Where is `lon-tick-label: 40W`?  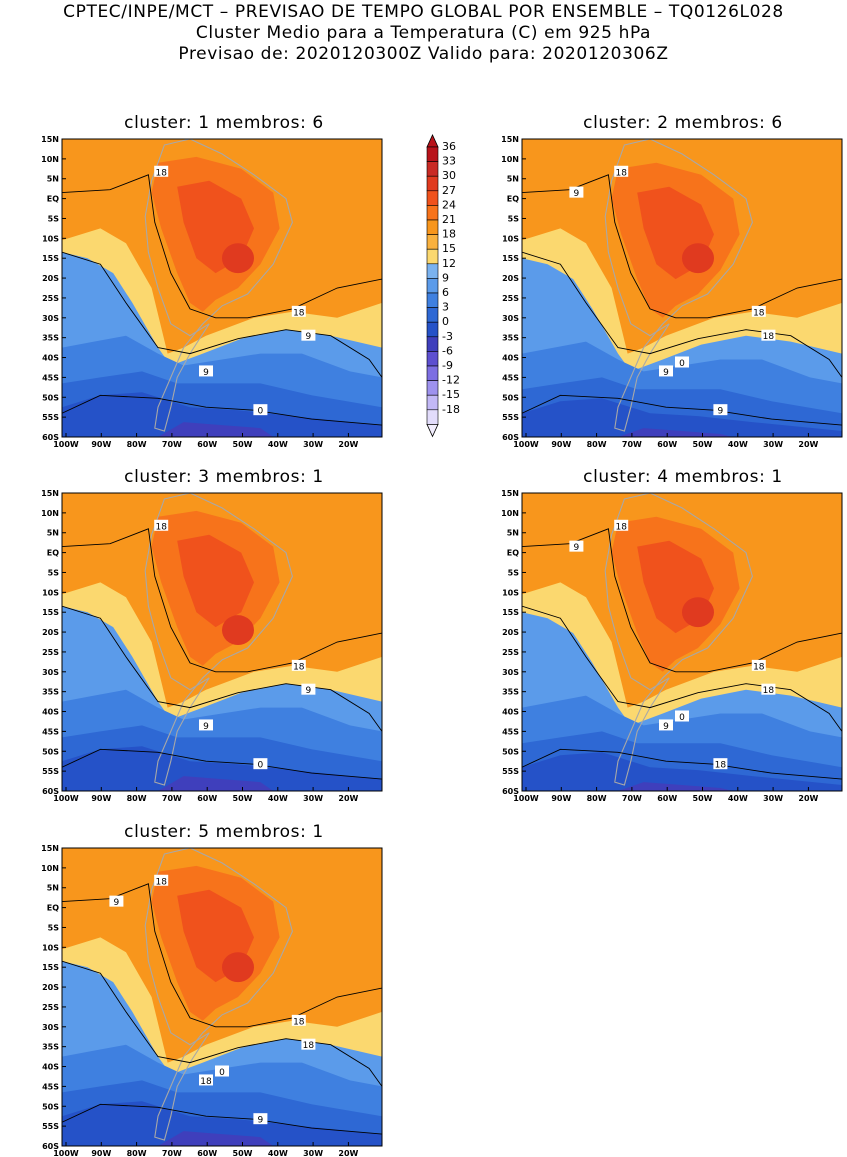 lon-tick-label: 40W is located at coordinates (278, 798).